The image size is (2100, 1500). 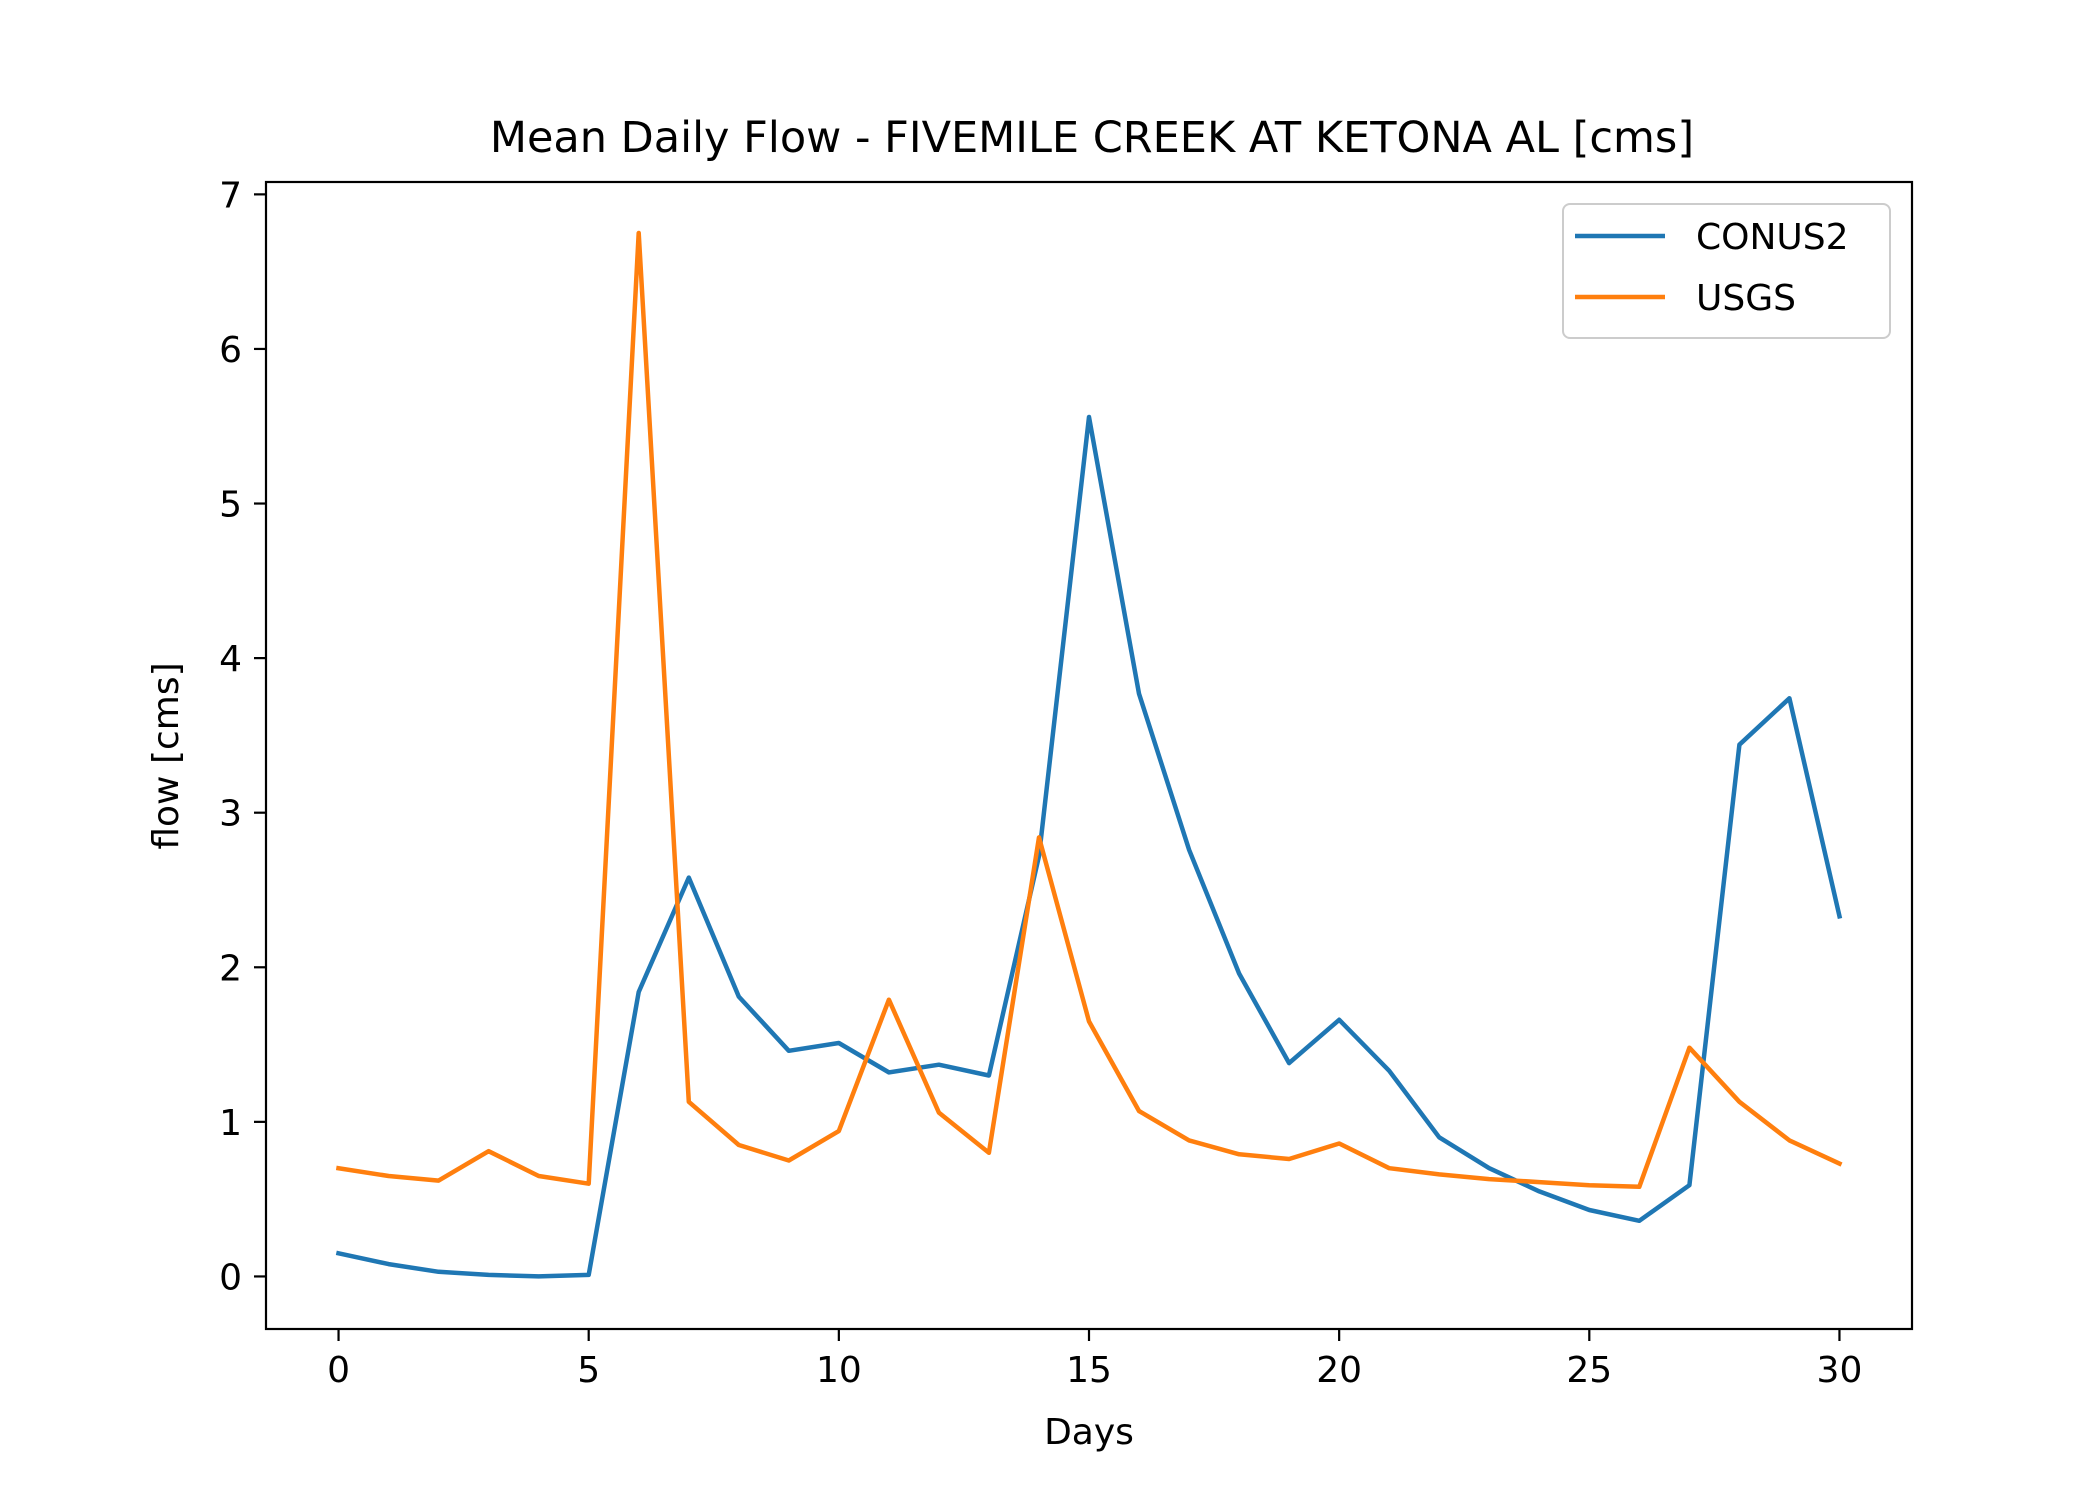 I want to click on y-tick-label: 2, so click(x=230, y=968).